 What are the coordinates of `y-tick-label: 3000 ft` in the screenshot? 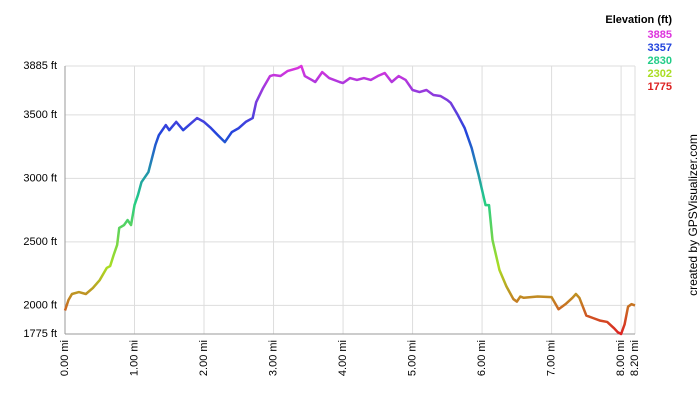 It's located at (40, 178).